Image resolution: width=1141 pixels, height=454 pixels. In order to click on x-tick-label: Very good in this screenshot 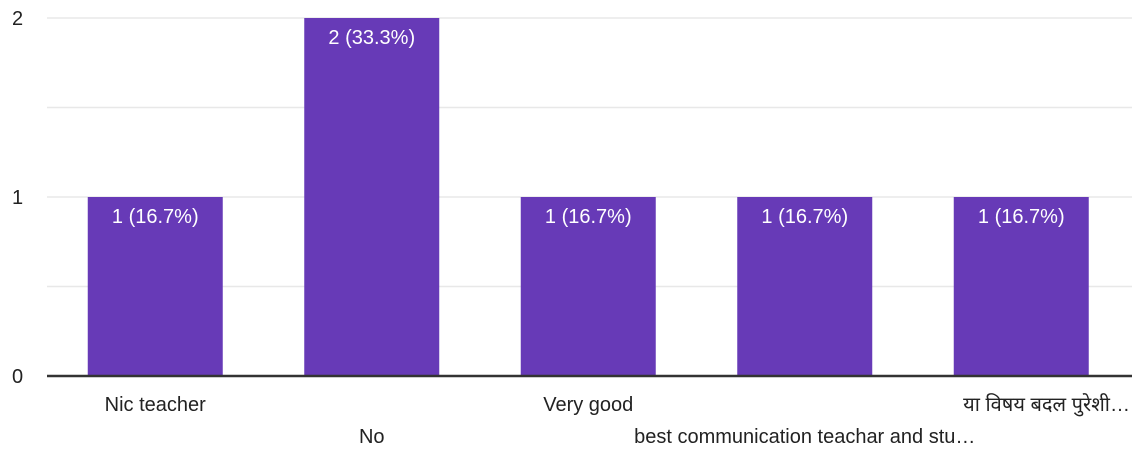, I will do `click(588, 405)`.